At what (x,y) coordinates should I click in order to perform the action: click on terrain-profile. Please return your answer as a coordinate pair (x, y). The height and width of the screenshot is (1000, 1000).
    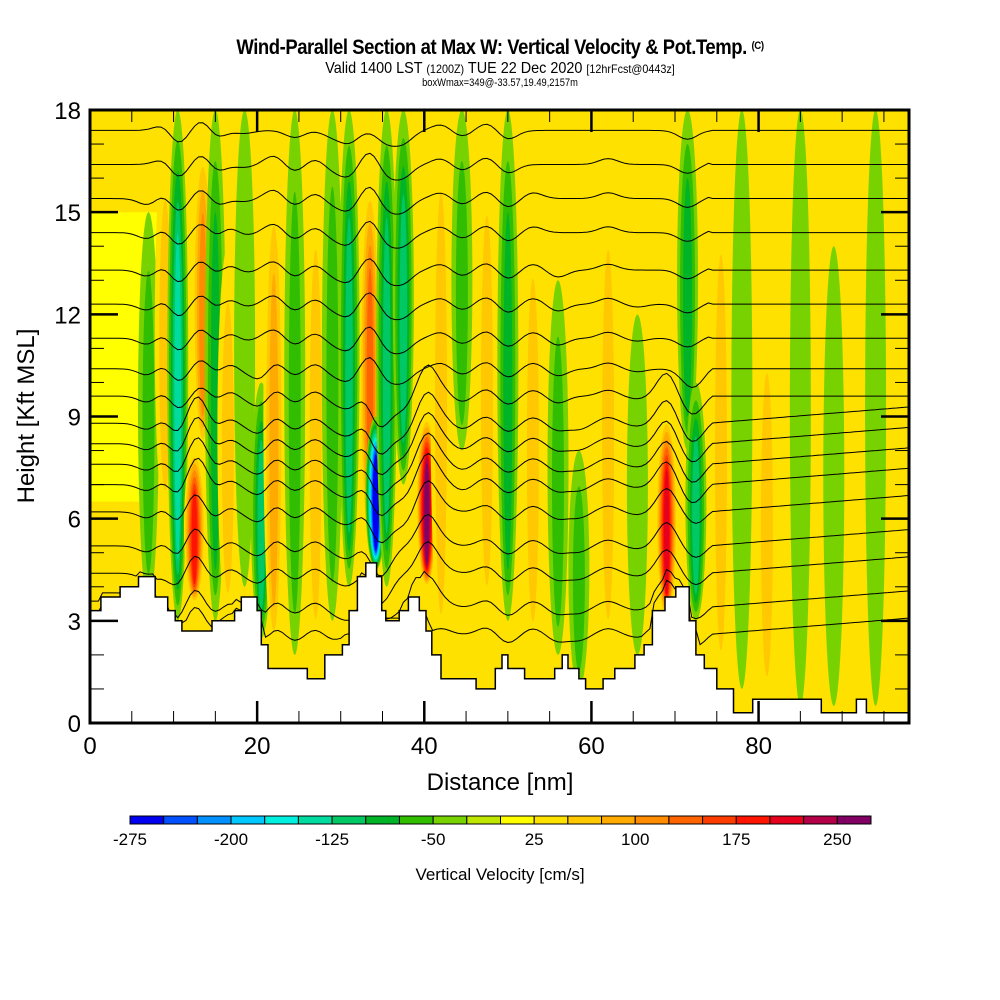
    Looking at the image, I should click on (499, 642).